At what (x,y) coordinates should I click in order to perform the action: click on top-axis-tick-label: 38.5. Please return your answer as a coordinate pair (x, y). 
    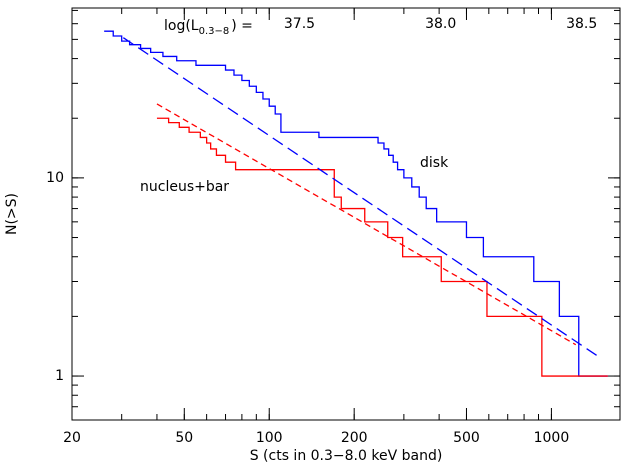
    Looking at the image, I should click on (581, 24).